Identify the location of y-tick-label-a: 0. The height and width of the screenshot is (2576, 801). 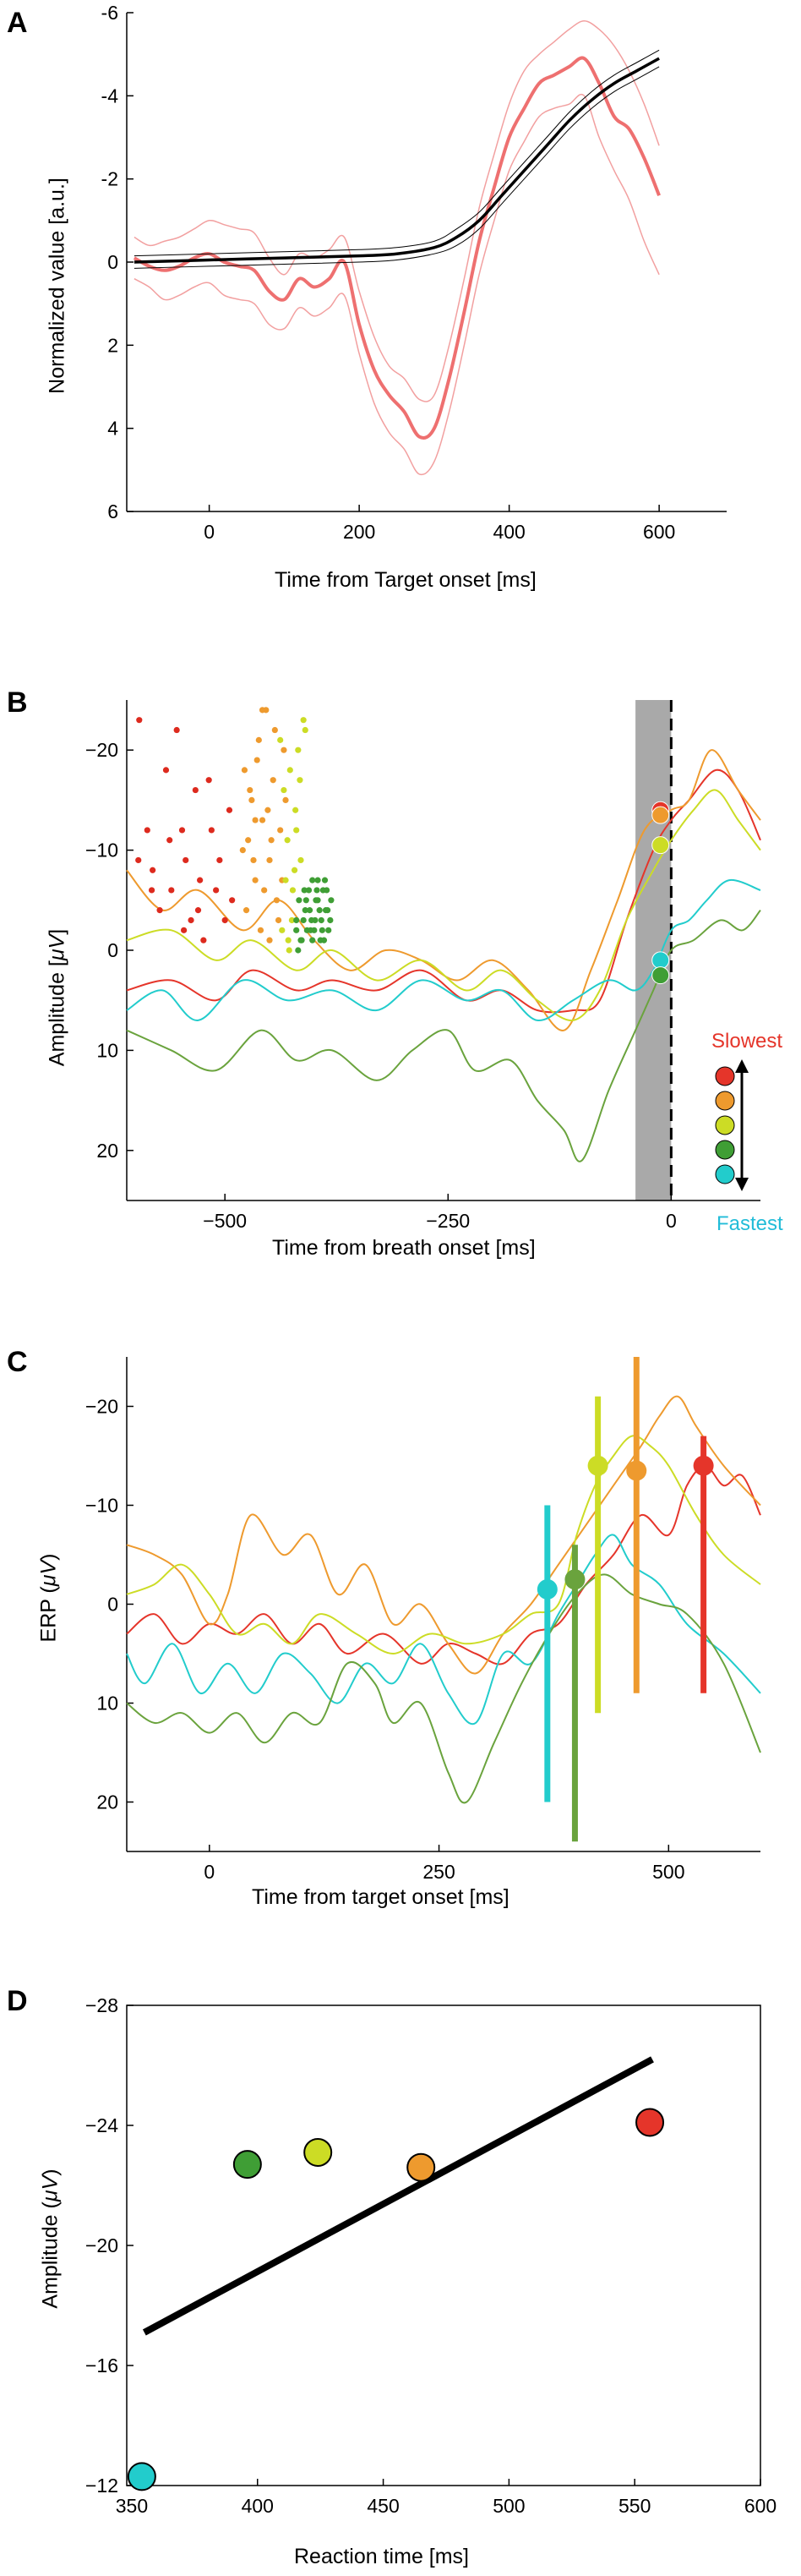
(112, 262).